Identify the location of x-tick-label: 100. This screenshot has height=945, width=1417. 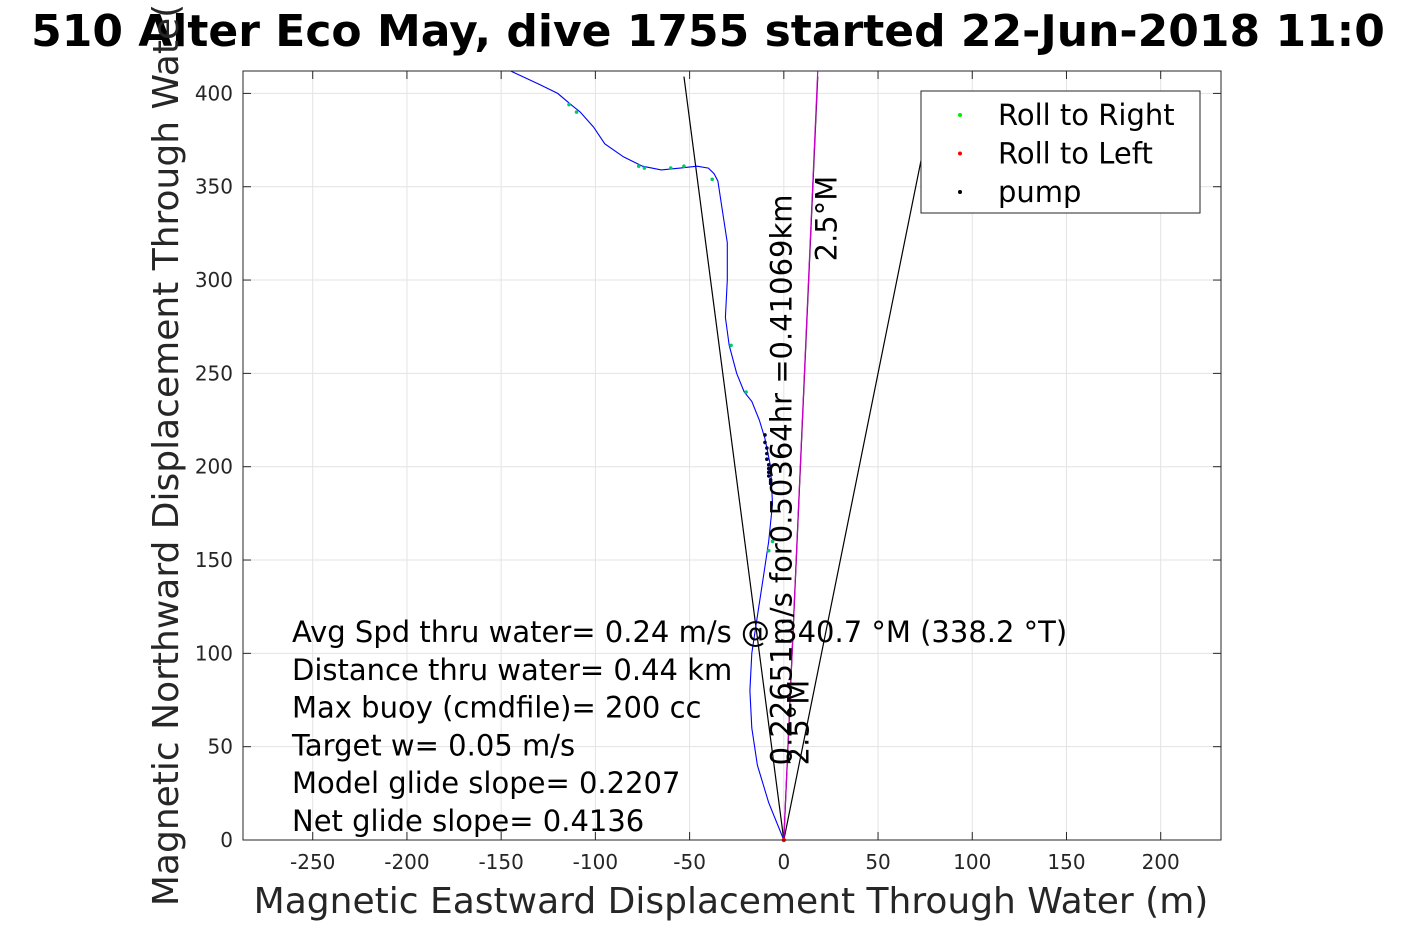
(972, 862).